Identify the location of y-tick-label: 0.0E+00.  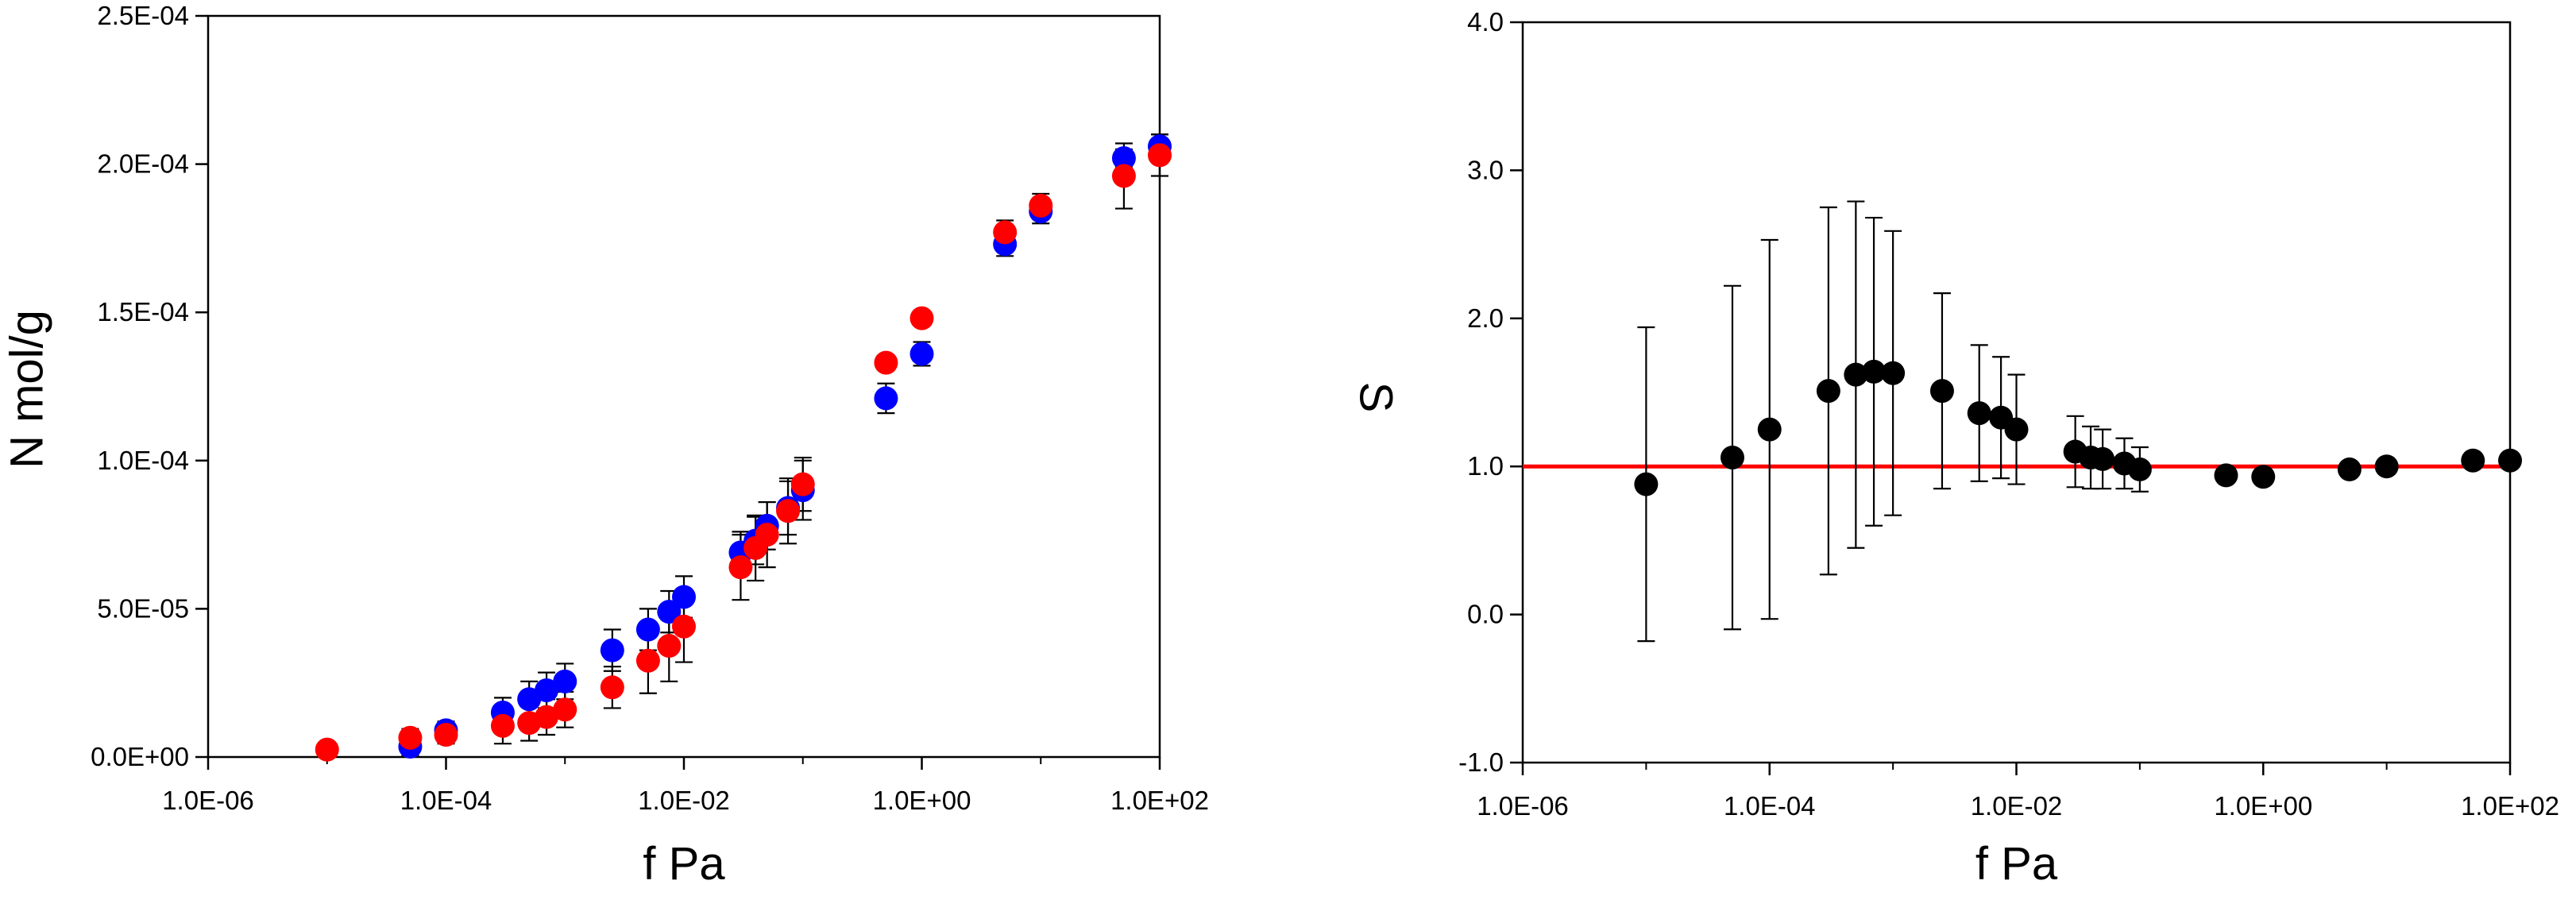
(140, 757).